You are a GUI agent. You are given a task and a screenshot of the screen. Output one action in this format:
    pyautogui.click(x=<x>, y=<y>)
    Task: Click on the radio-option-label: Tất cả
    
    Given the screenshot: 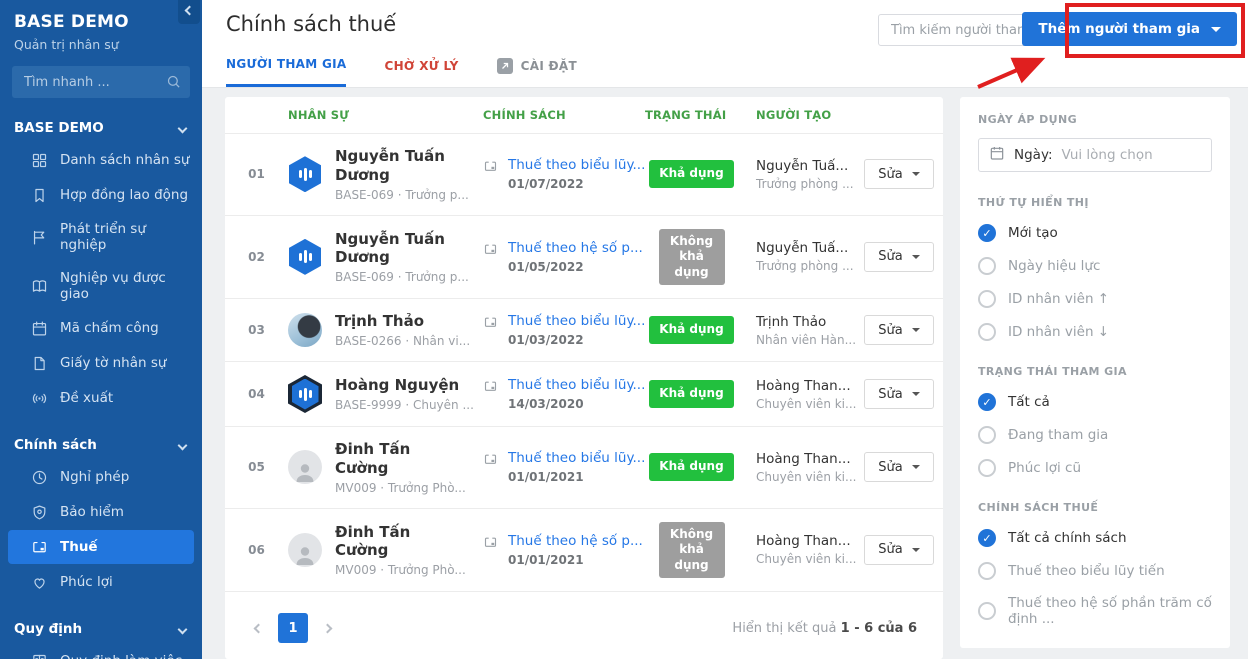 What is the action you would take?
    pyautogui.click(x=1029, y=402)
    